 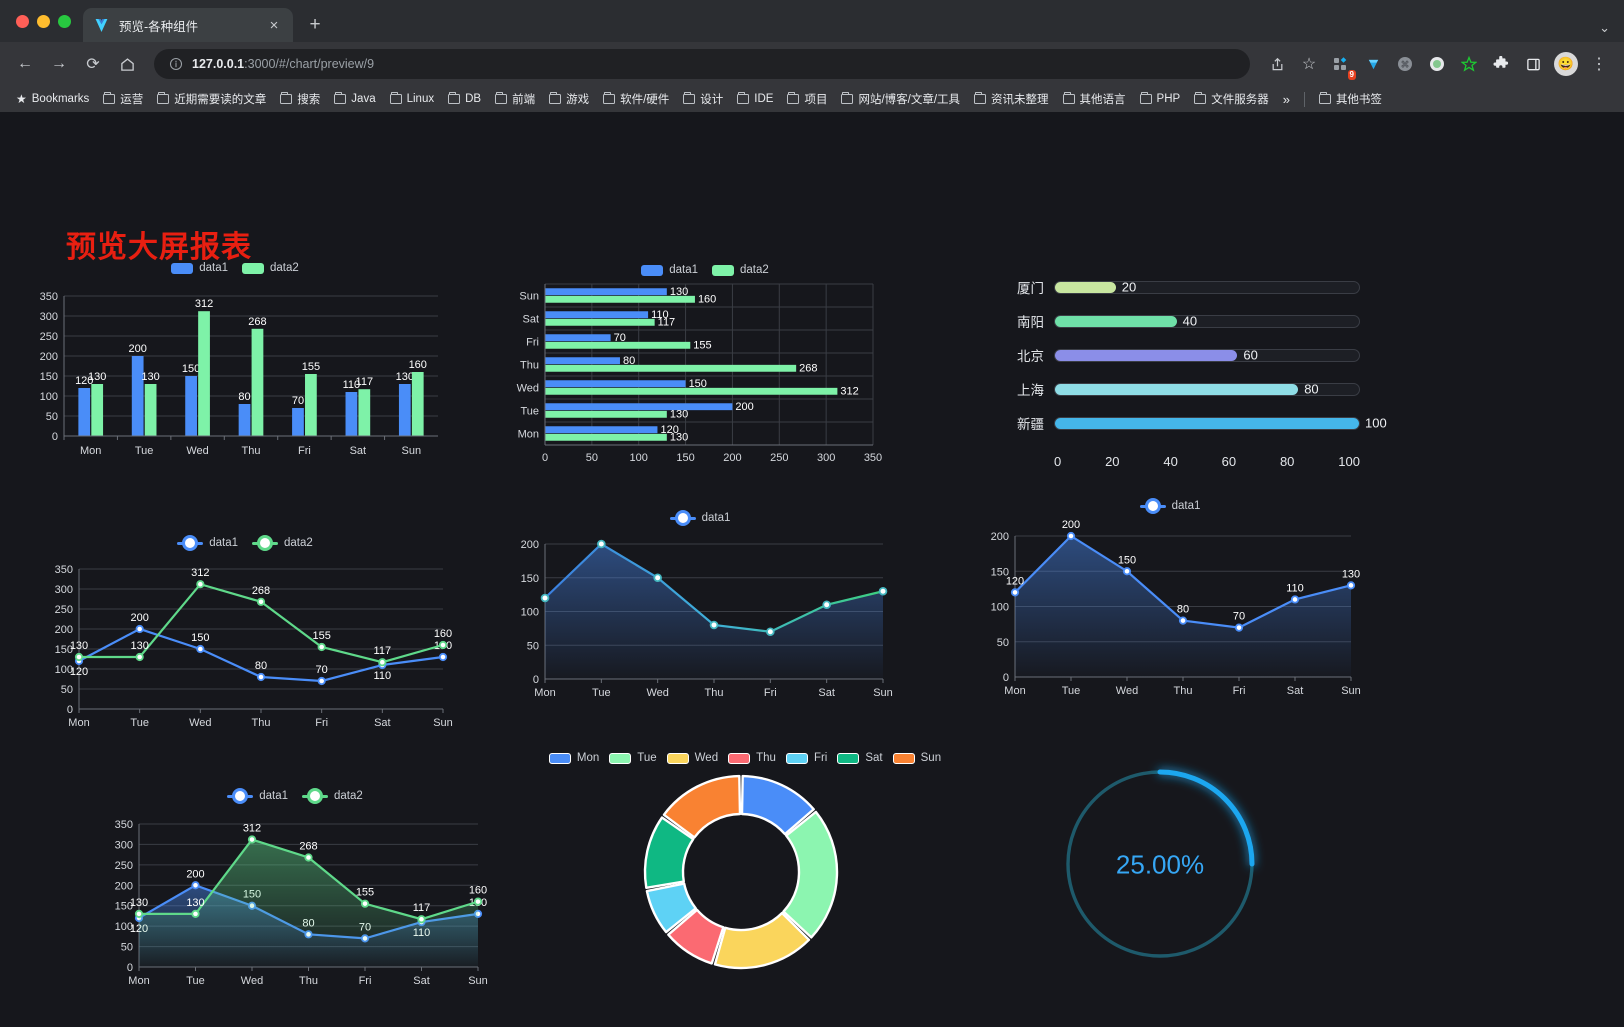 I want to click on profile-avatar: 😀, so click(x=1566, y=64).